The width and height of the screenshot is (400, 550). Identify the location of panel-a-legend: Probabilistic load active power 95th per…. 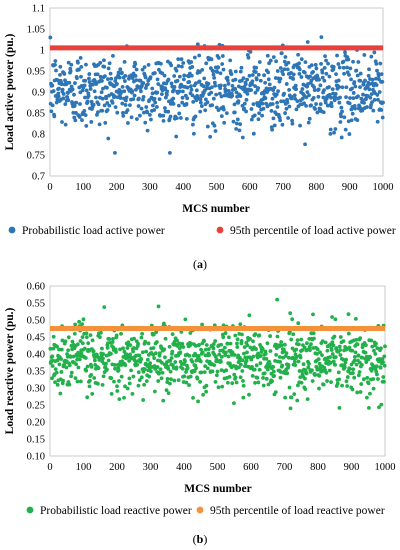
(202, 231).